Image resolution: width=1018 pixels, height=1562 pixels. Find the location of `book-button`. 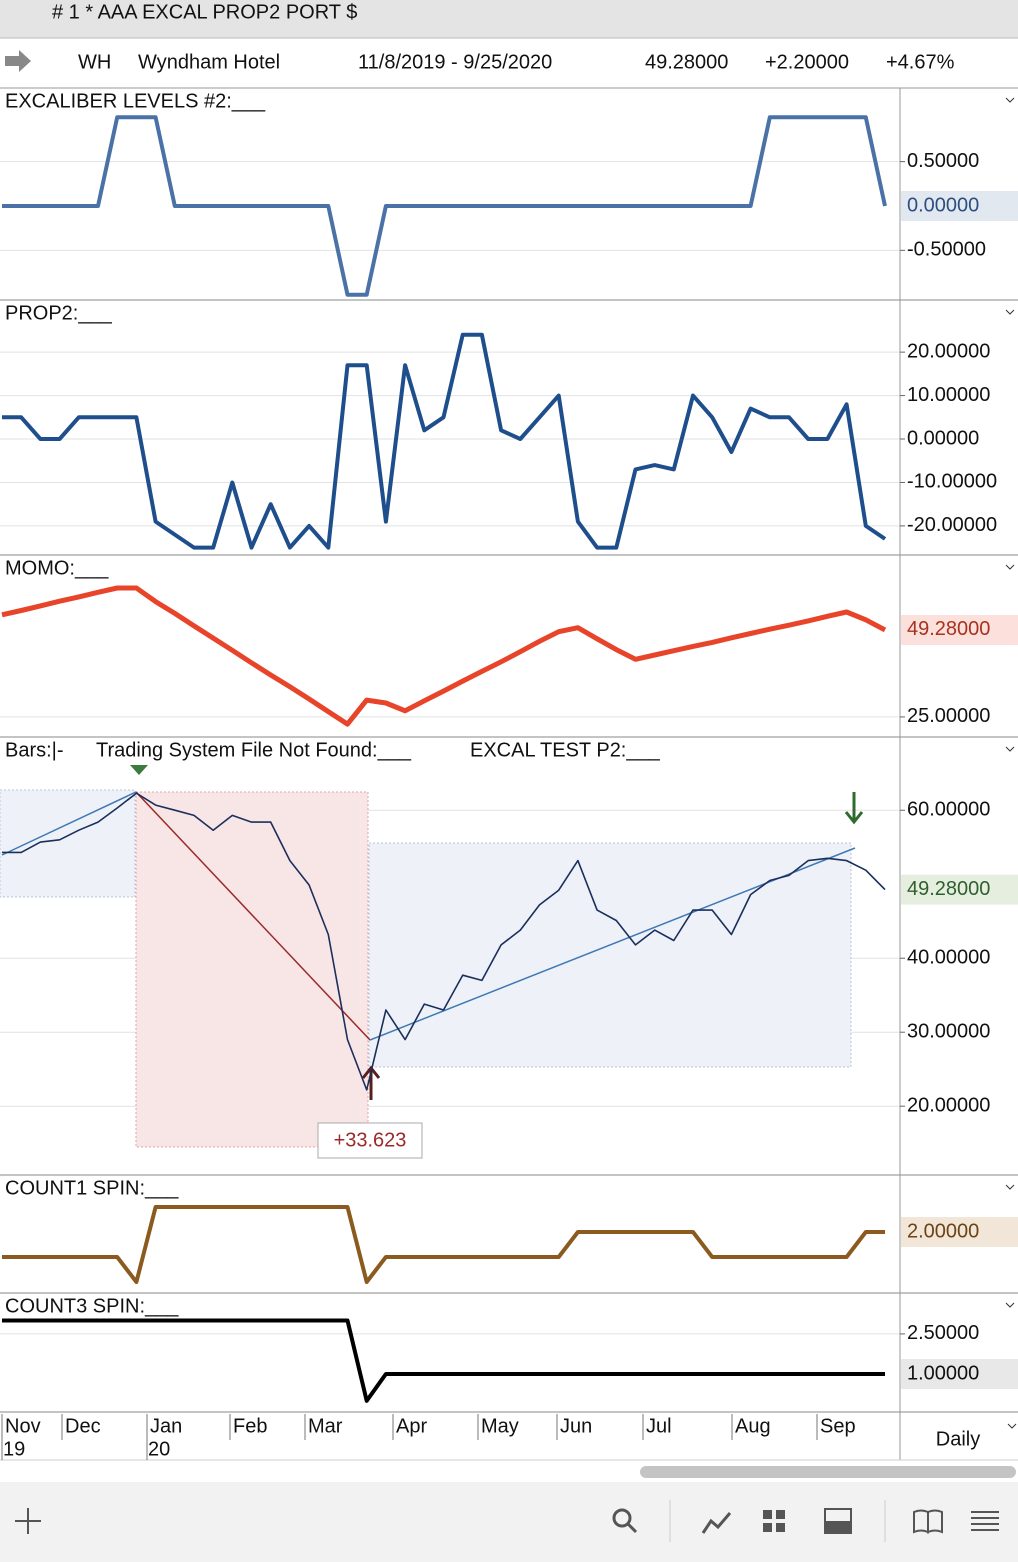

book-button is located at coordinates (928, 1521).